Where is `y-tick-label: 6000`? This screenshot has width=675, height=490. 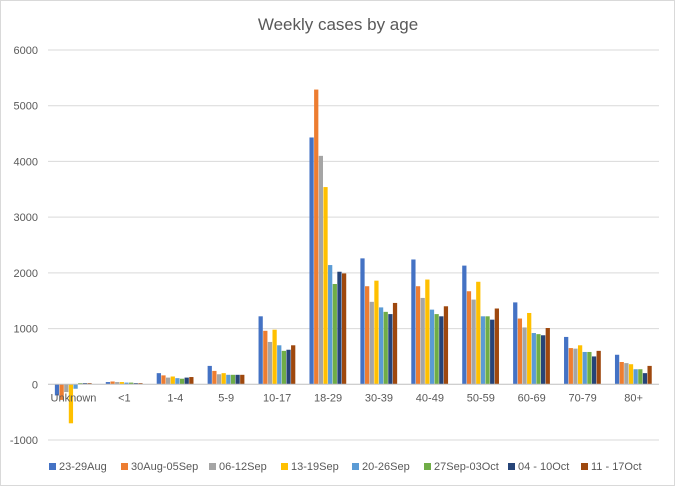
y-tick-label: 6000 is located at coordinates (26, 51).